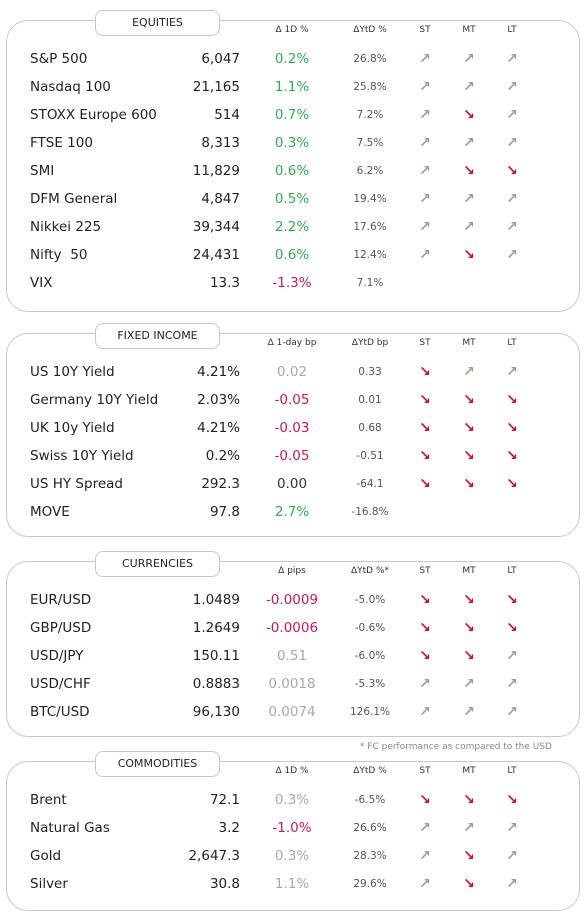  I want to click on row-change: 0.51, so click(292, 656).